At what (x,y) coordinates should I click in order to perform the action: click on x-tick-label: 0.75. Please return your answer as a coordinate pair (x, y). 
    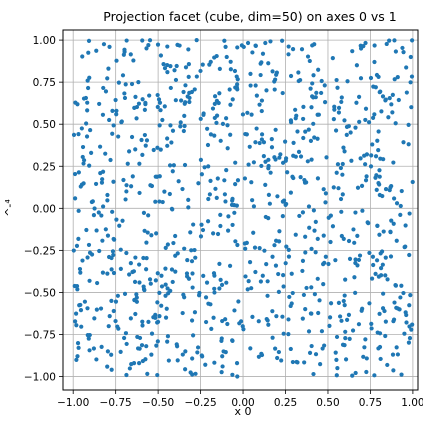
    Looking at the image, I should click on (370, 403).